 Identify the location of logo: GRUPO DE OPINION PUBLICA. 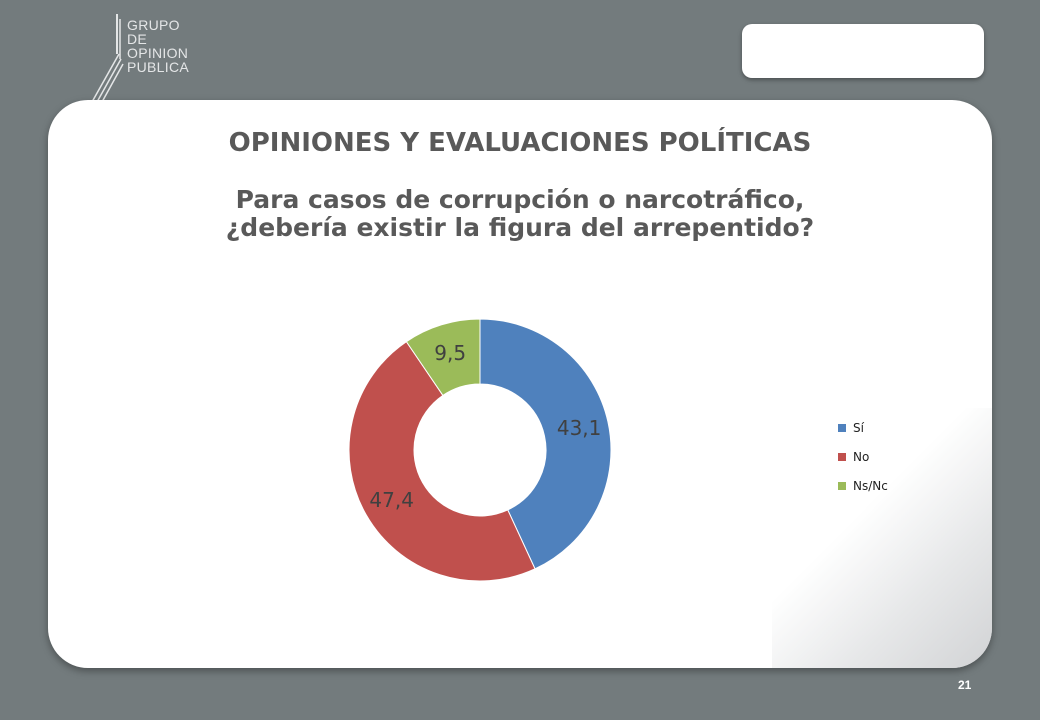
(153, 59).